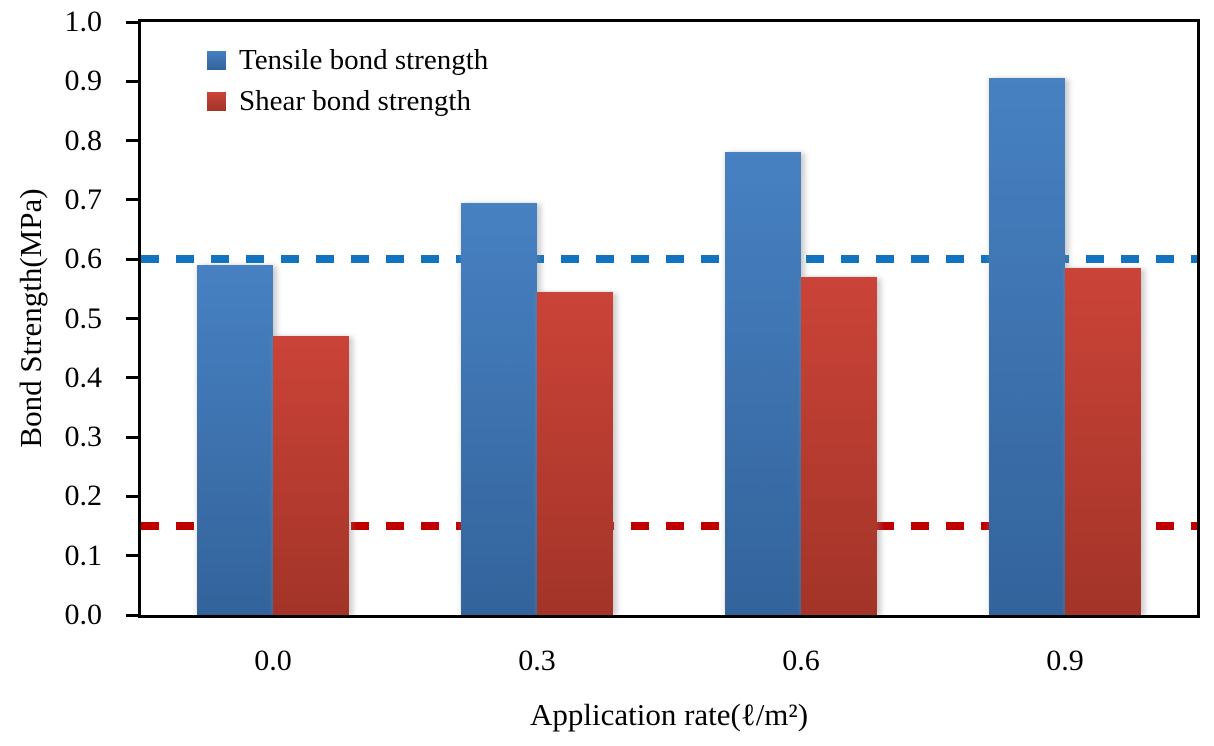 This screenshot has width=1214, height=746. I want to click on shear-legend-label: Shear bond strength, so click(355, 101).